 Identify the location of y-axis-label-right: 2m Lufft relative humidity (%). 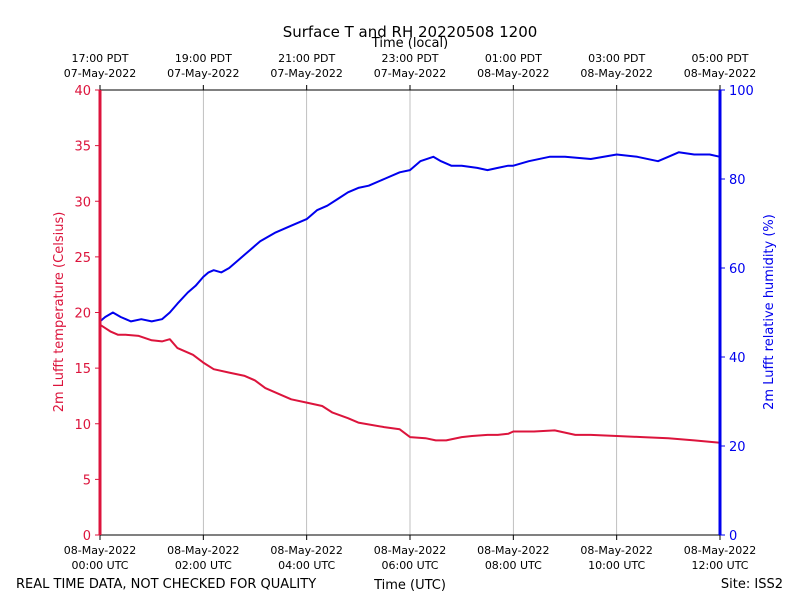
(769, 312).